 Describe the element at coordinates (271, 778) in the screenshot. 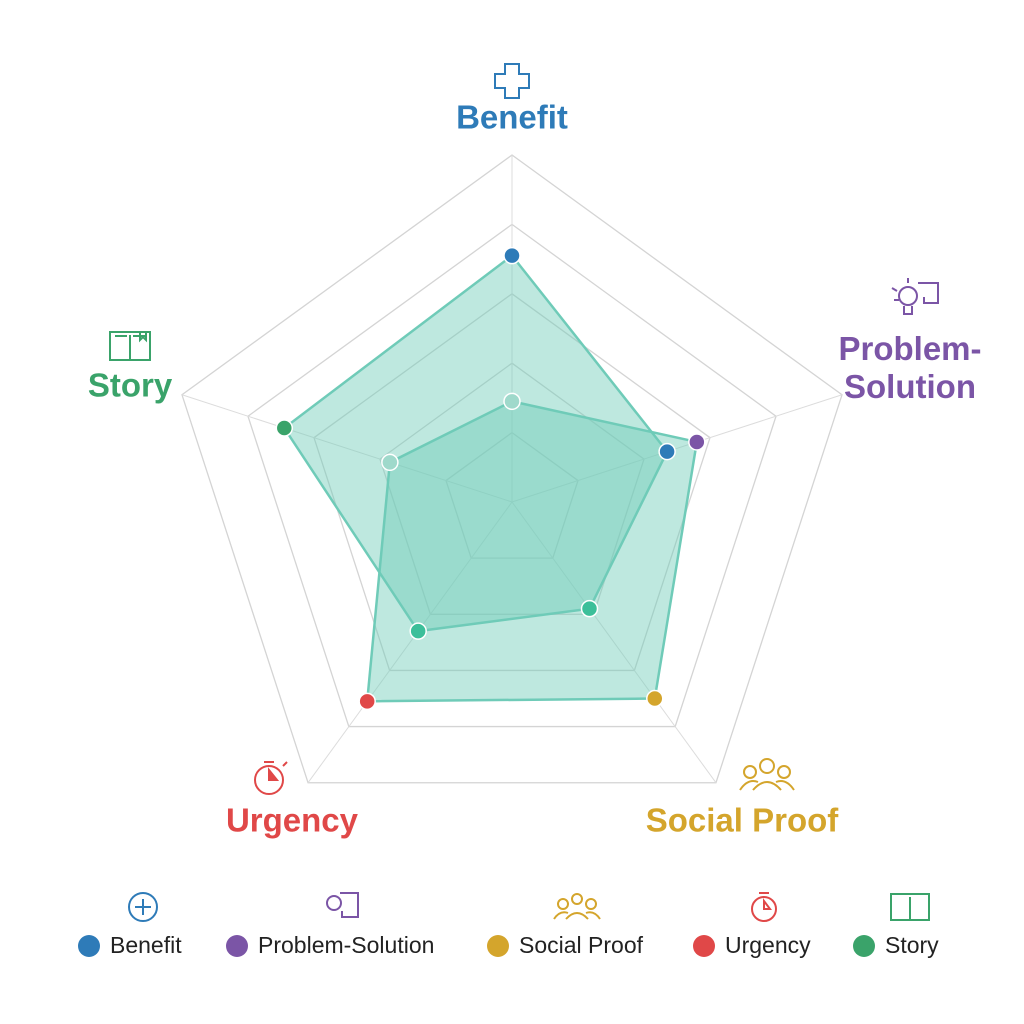

I see `urgency-icon` at that location.